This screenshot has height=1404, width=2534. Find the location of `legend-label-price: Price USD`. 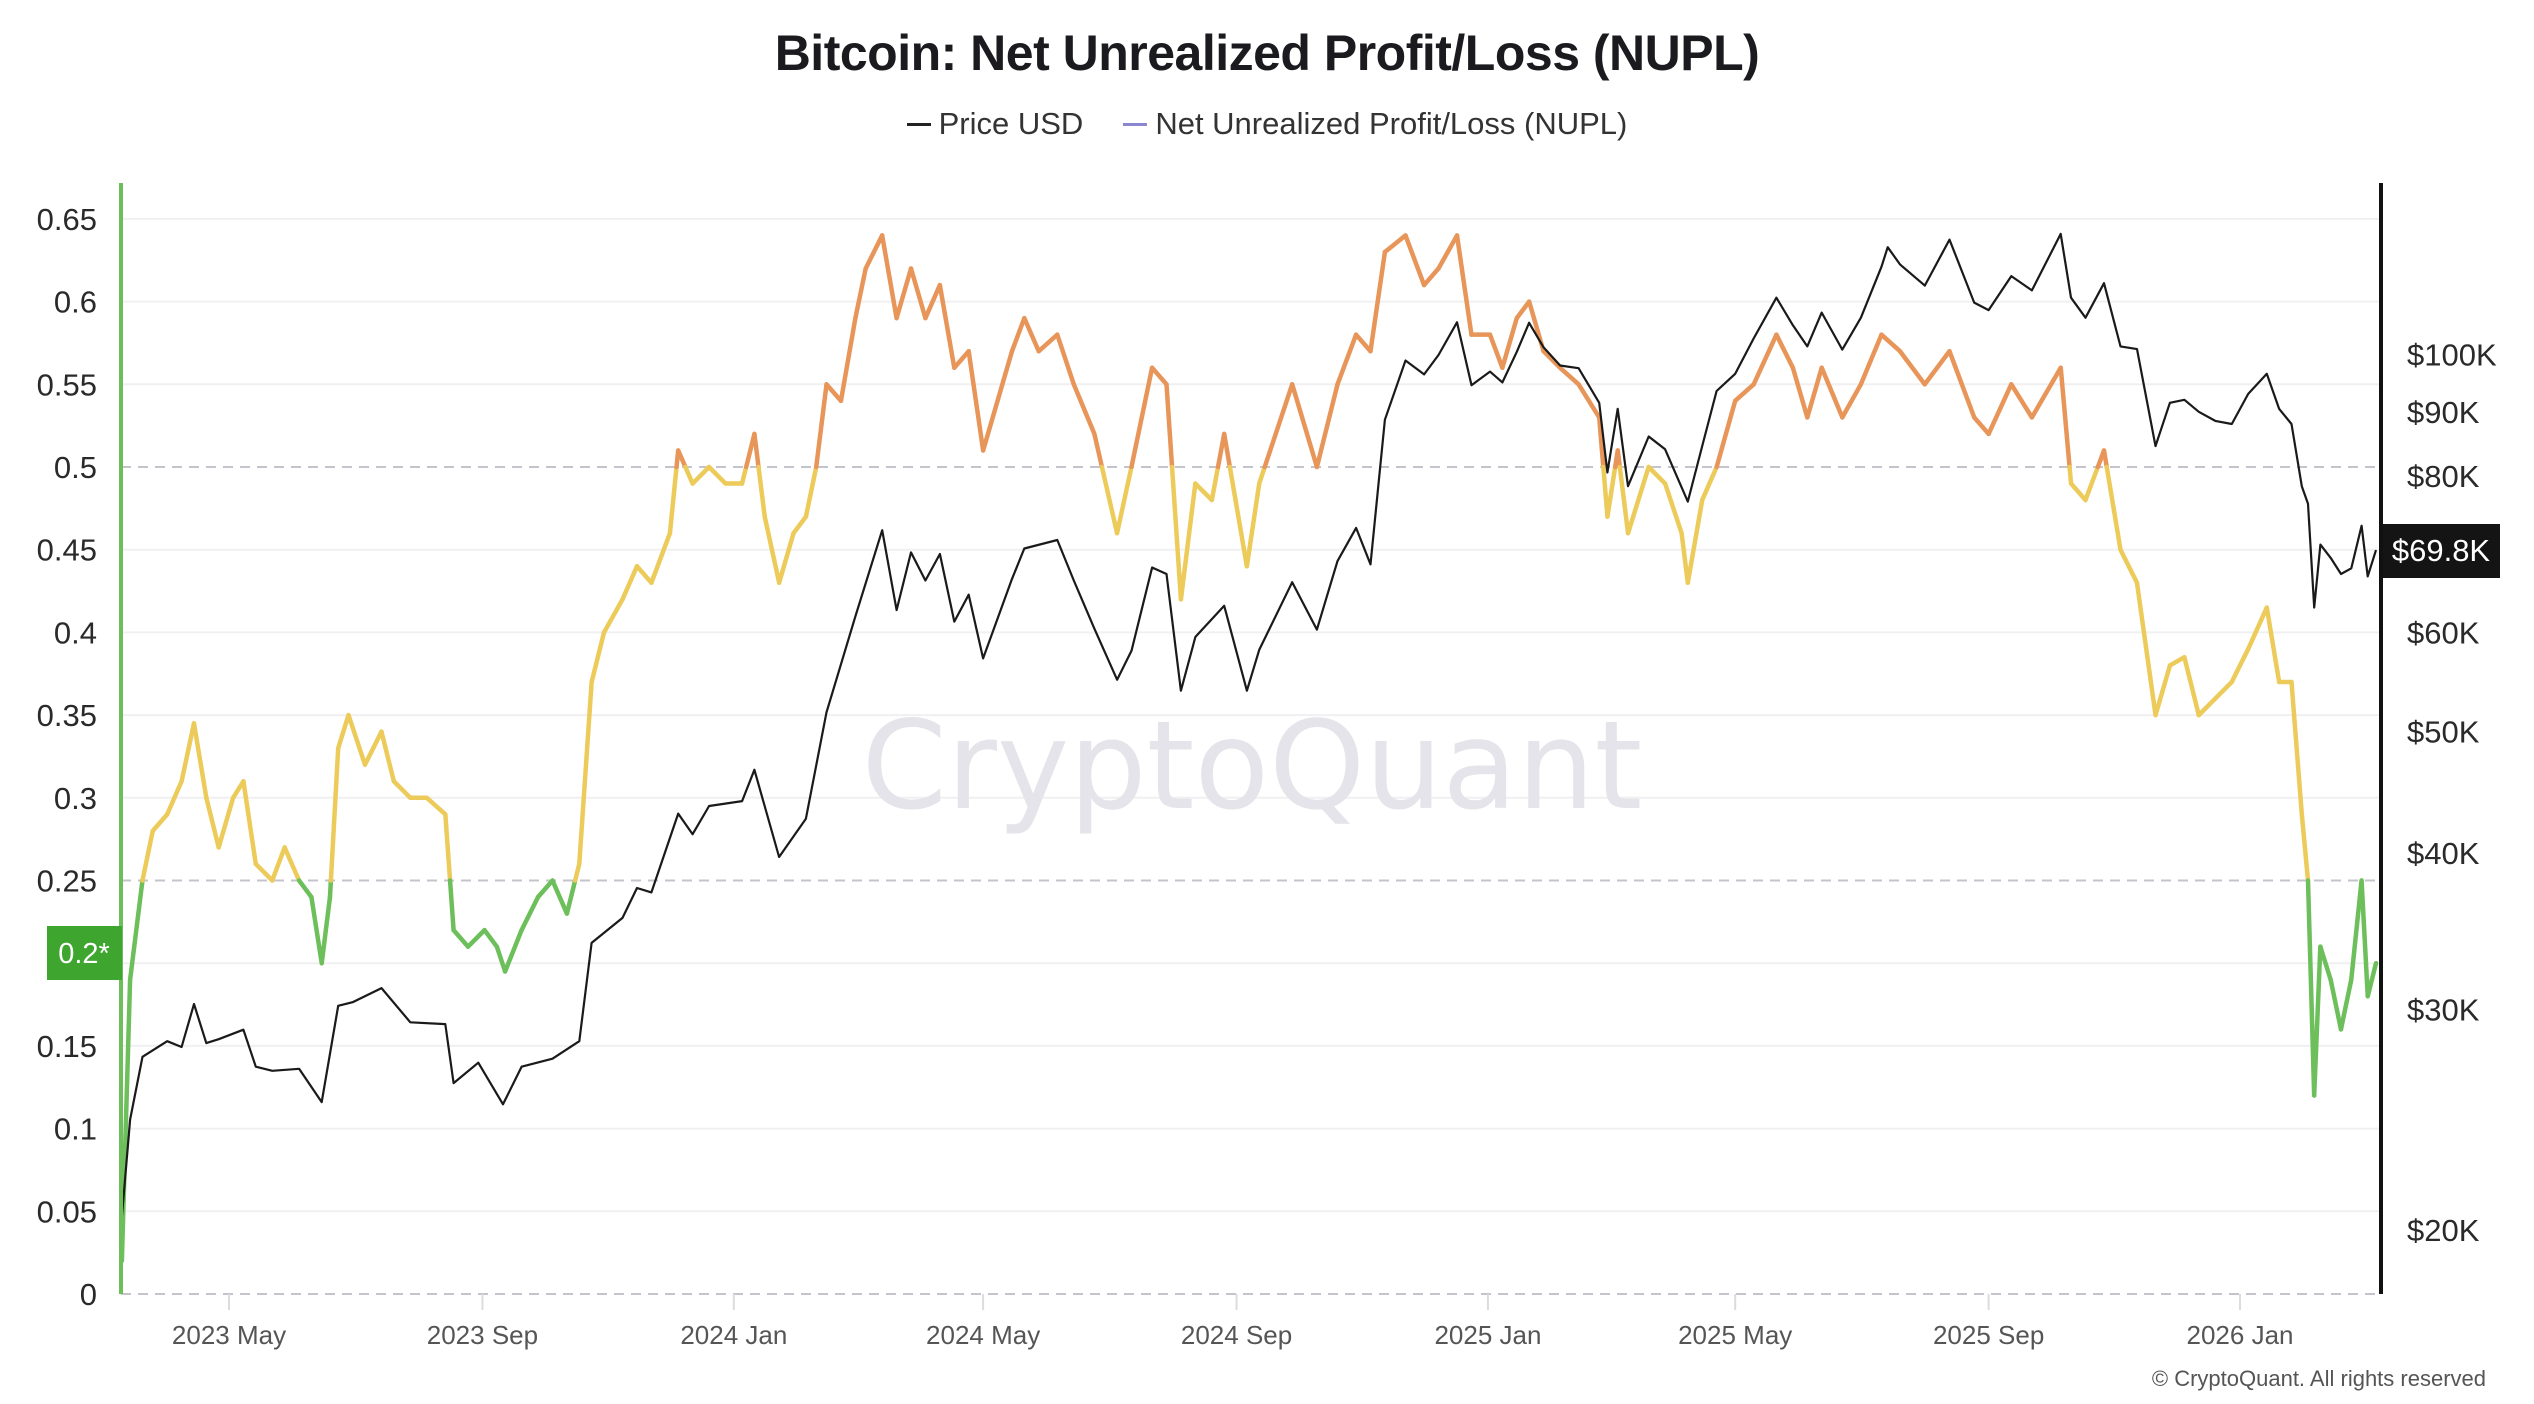

legend-label-price: Price USD is located at coordinates (1011, 123).